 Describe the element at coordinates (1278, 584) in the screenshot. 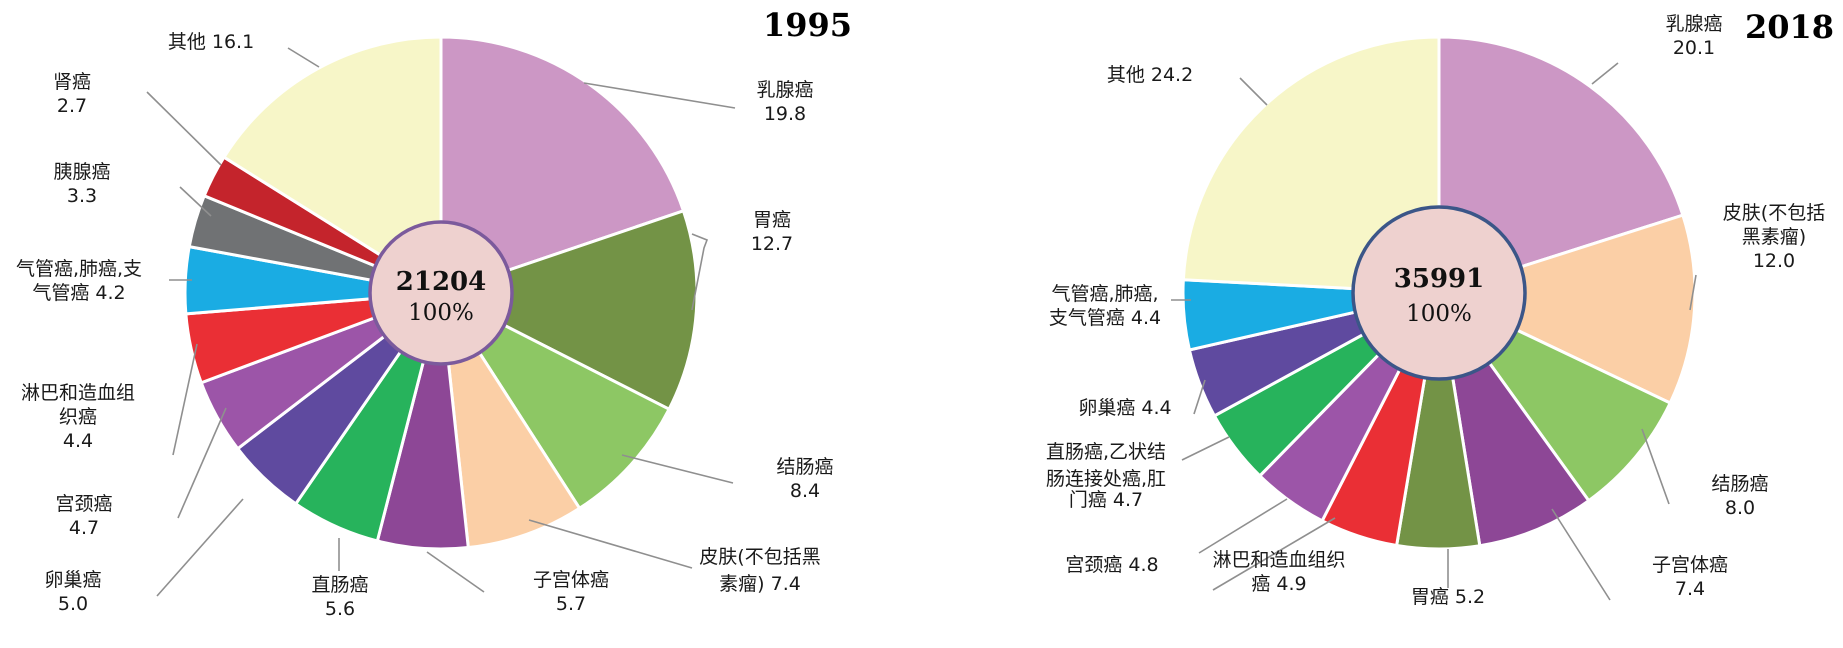

I see `slice-label-line: 癌 4.9` at that location.